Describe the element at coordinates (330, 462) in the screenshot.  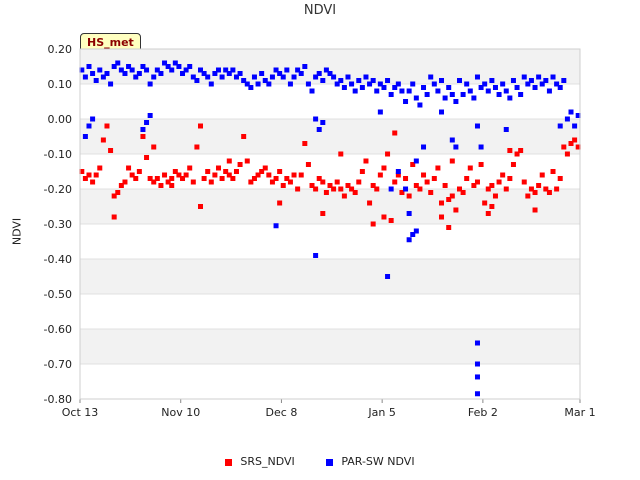
I see `legend-swatch-par-sw` at that location.